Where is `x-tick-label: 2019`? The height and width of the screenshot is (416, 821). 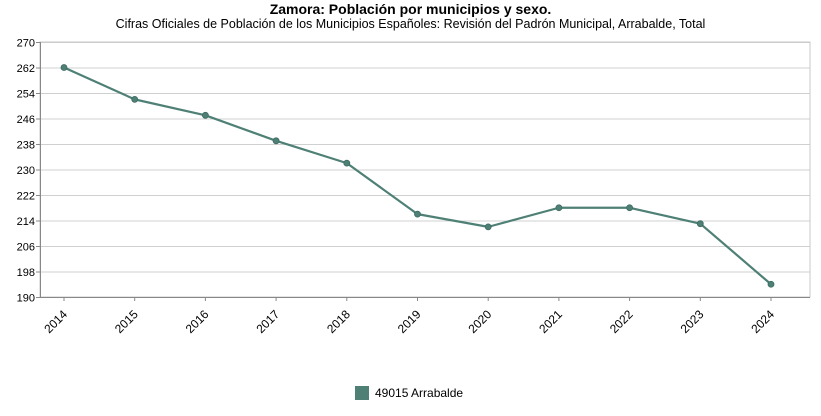
x-tick-label: 2019 is located at coordinates (409, 321).